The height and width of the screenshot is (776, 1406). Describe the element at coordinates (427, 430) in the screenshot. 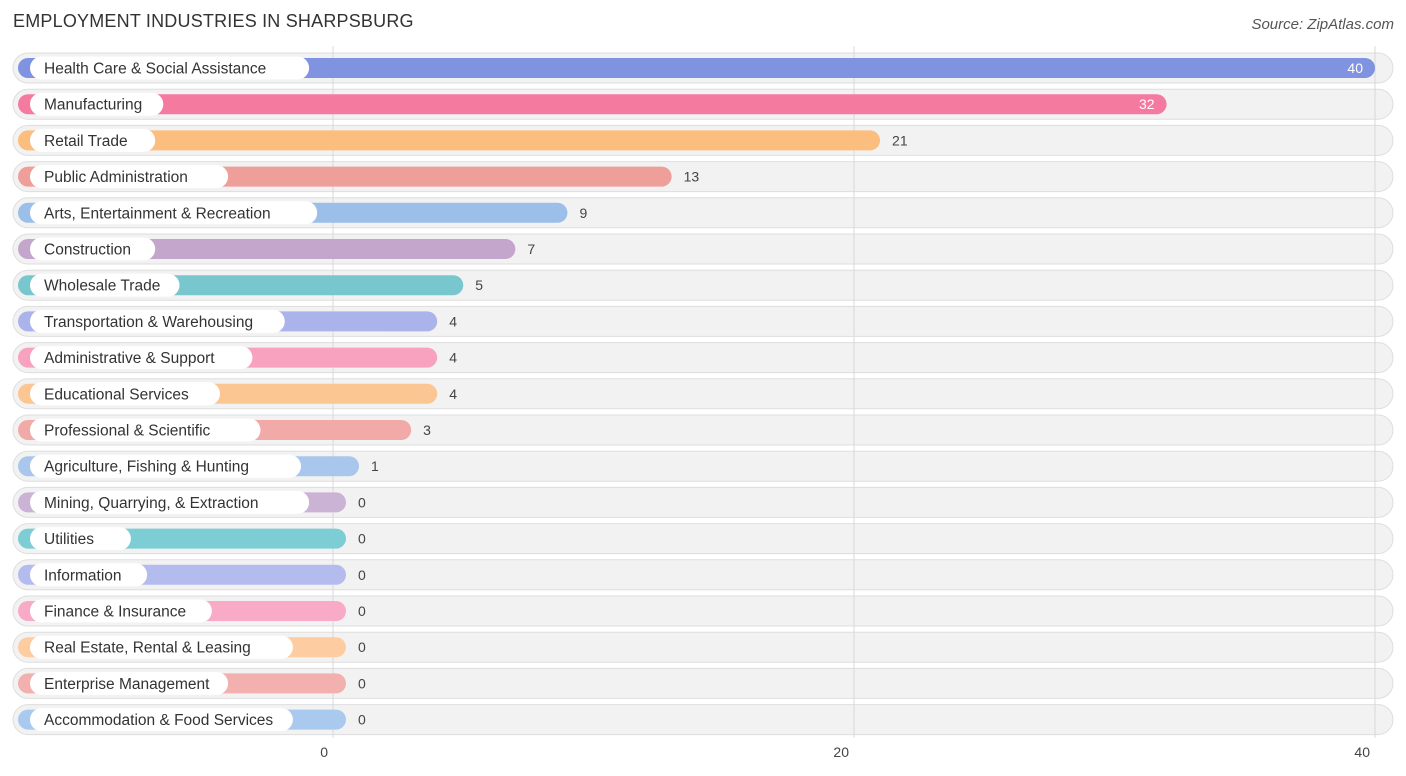

I see `value-label: 3` at that location.